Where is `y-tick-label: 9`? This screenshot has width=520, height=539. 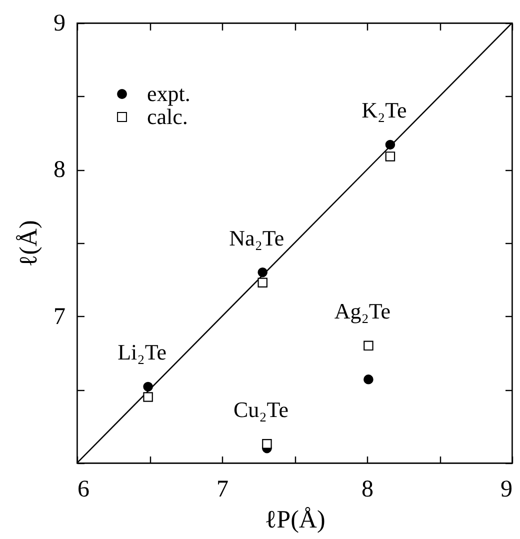
y-tick-label: 9 is located at coordinates (60, 23).